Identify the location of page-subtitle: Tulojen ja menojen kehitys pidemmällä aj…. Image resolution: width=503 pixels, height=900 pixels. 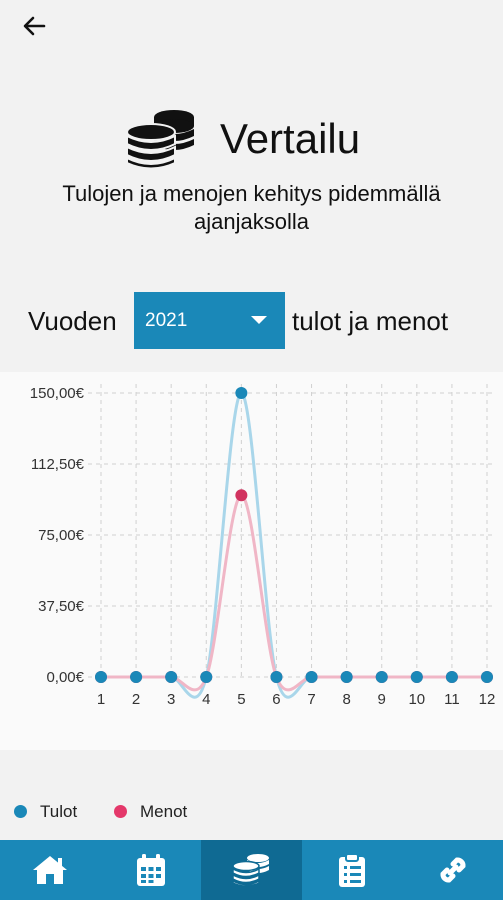
(251, 207).